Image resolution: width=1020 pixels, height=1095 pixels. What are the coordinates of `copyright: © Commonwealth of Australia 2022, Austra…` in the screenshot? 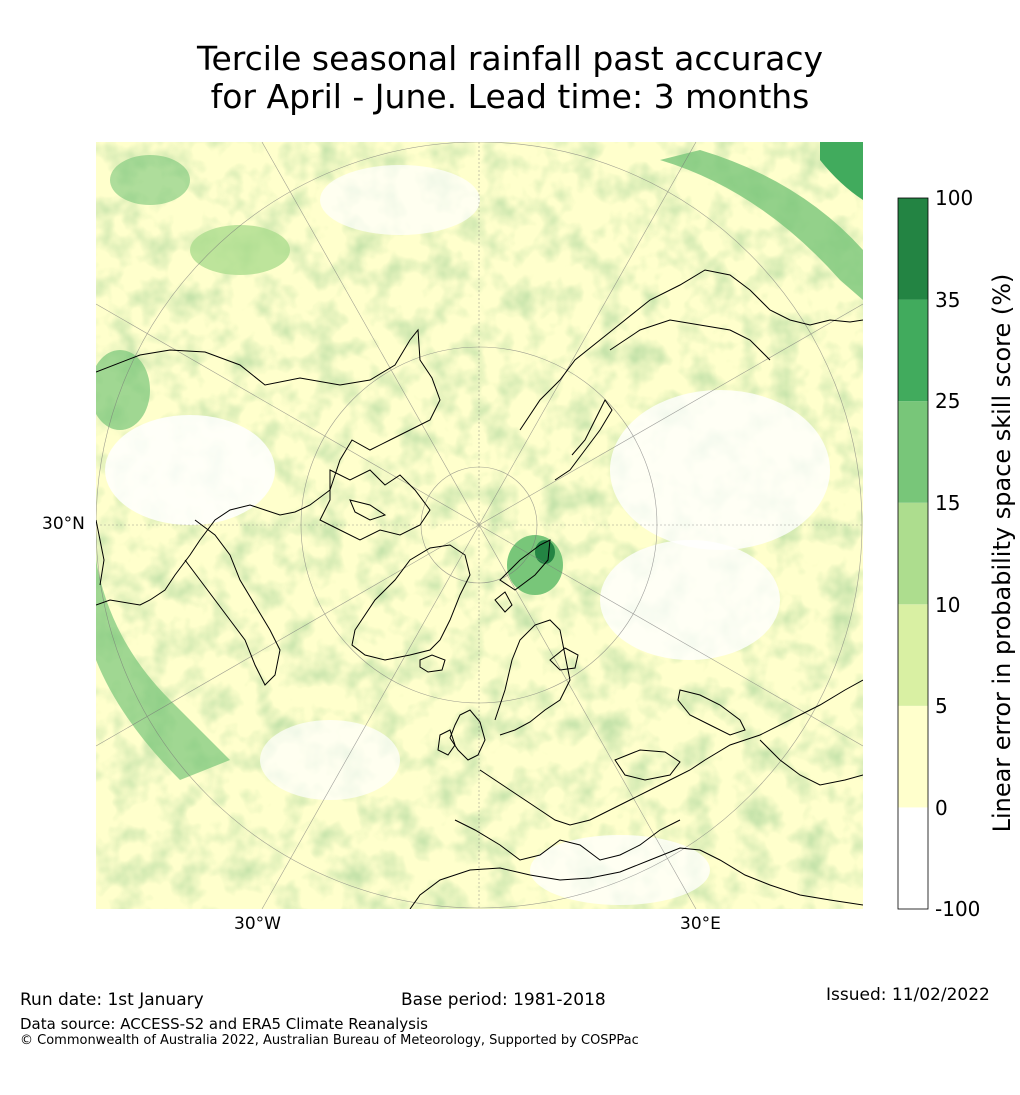 It's located at (329, 1040).